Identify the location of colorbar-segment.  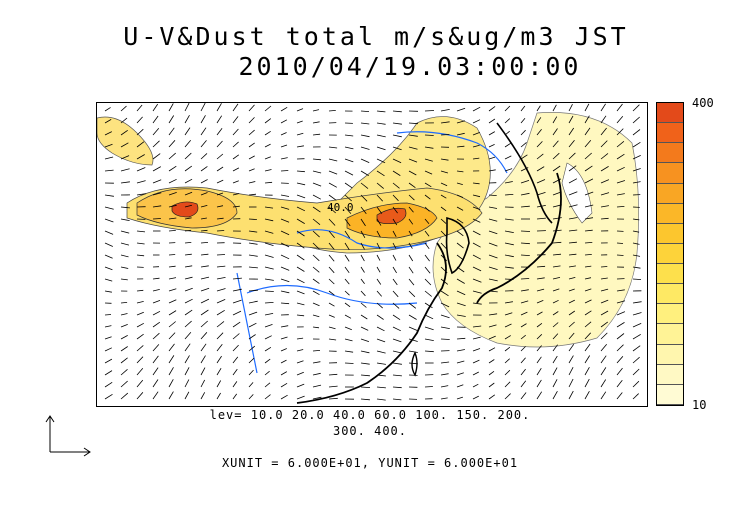
(670, 274).